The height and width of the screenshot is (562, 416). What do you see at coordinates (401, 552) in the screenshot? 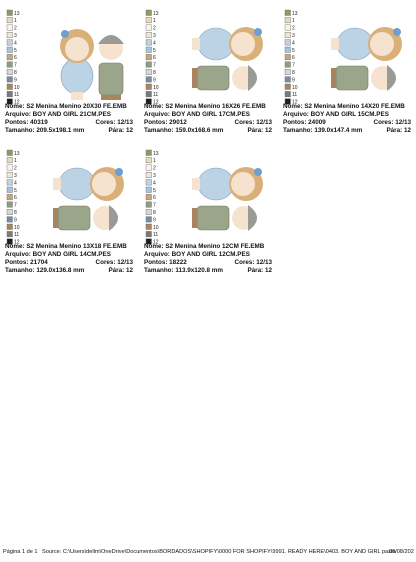
I see `print-date: 06/08/202` at bounding box center [401, 552].